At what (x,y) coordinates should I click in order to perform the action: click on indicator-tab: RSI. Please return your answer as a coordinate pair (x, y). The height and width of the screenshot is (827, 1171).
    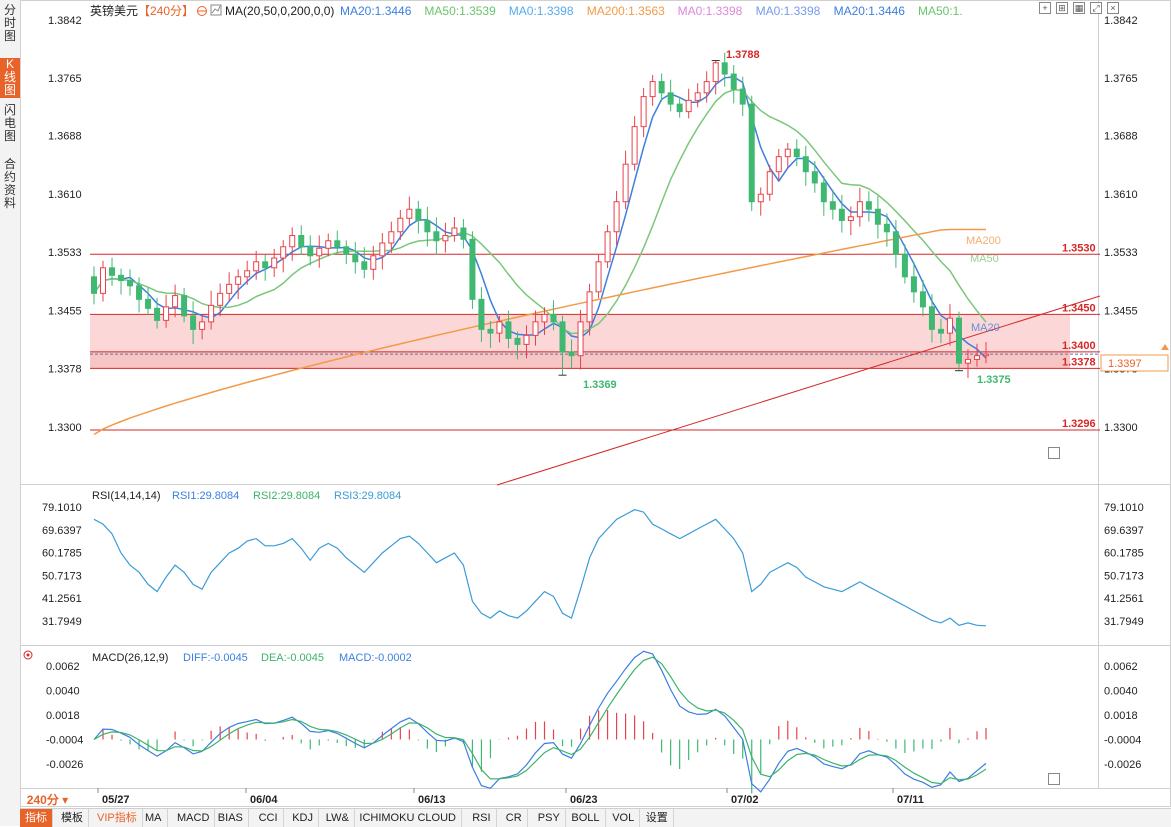
    Looking at the image, I should click on (482, 818).